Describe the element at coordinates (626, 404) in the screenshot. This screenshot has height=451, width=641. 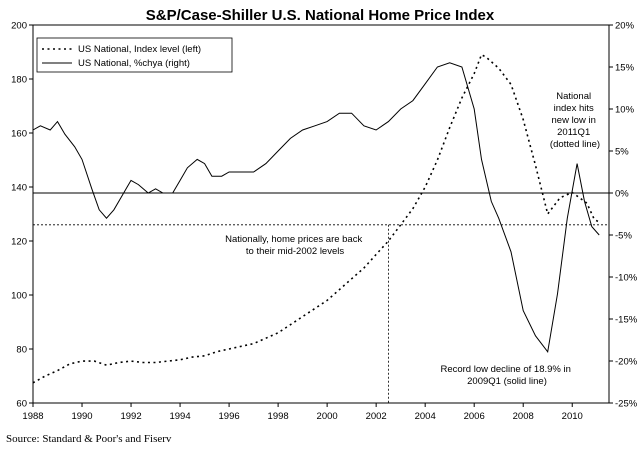
I see `y-right-tick-label: -25%` at that location.